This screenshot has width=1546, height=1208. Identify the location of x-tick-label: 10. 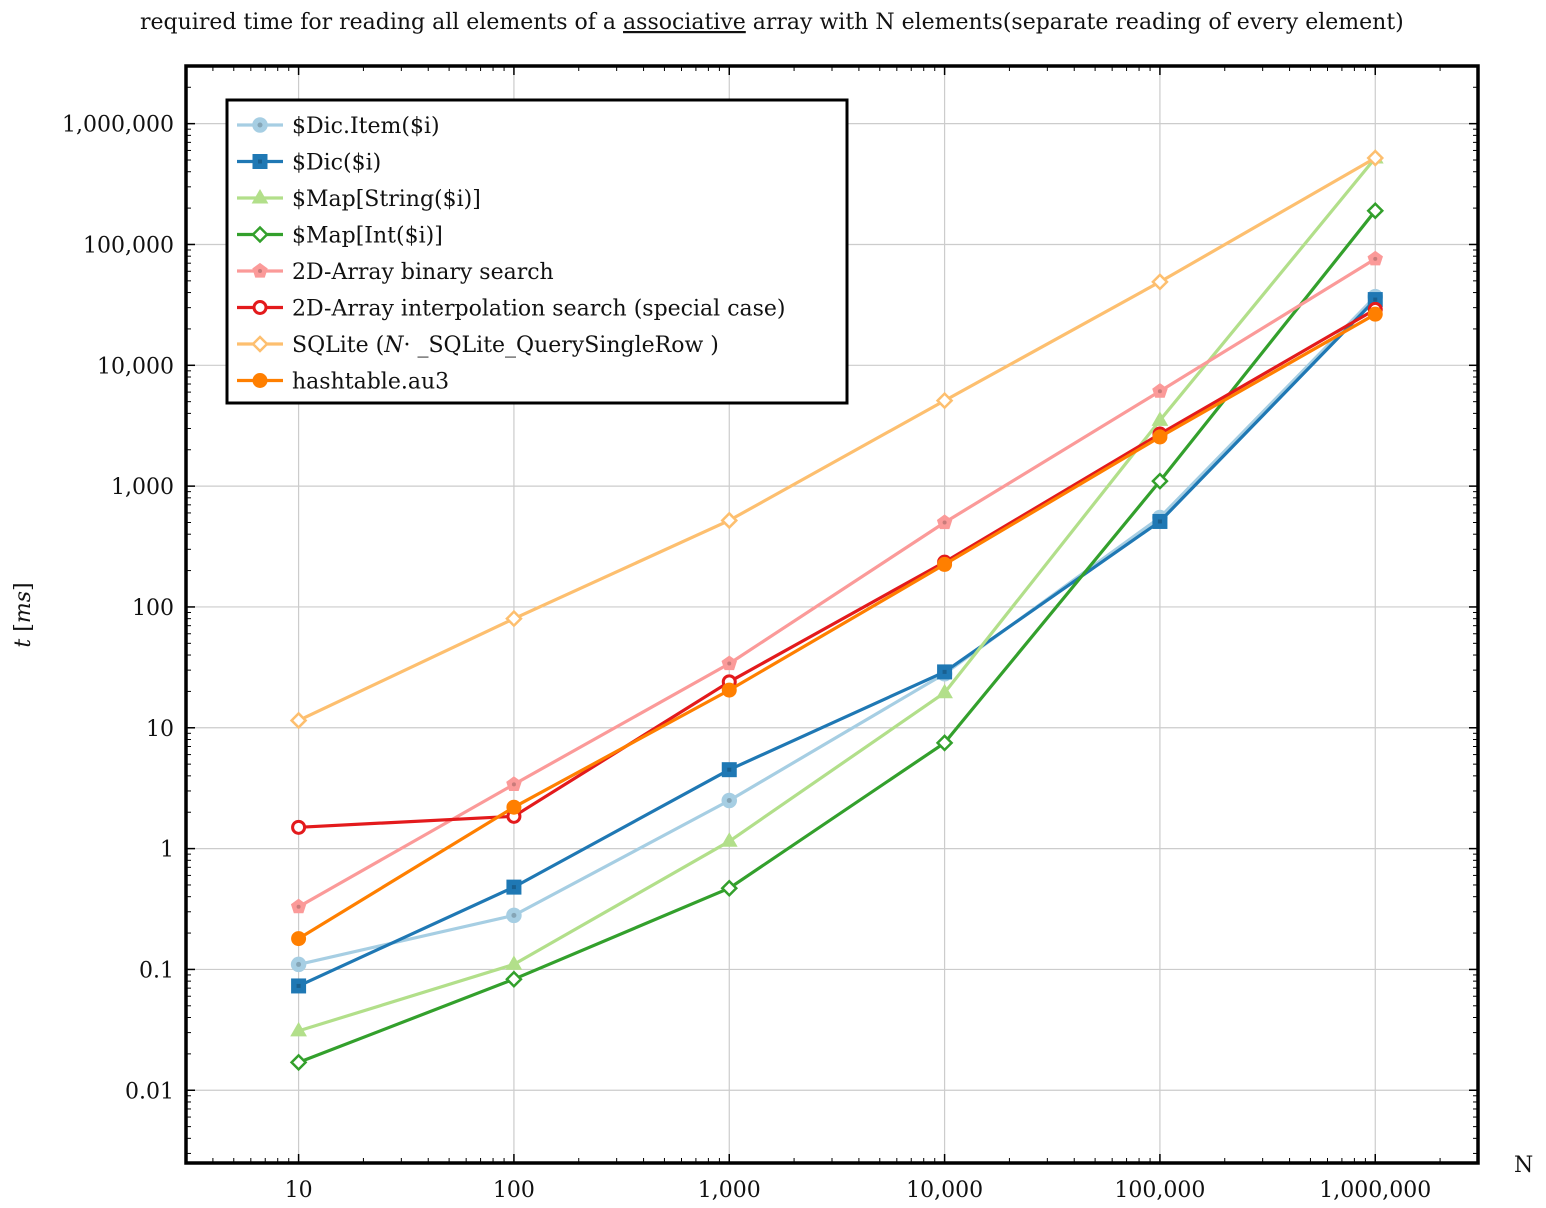
(299, 1190).